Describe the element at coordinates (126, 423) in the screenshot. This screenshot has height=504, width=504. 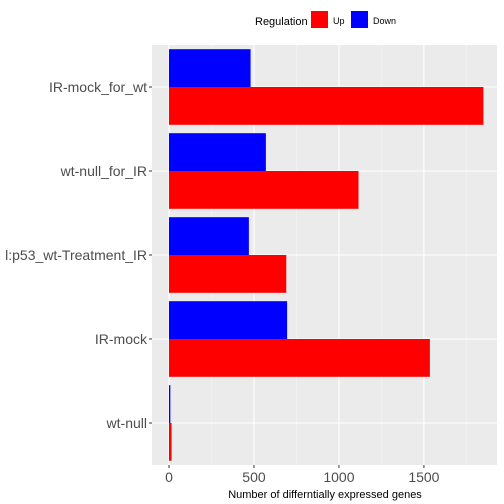
I see `y-tick-label: wt-null` at that location.